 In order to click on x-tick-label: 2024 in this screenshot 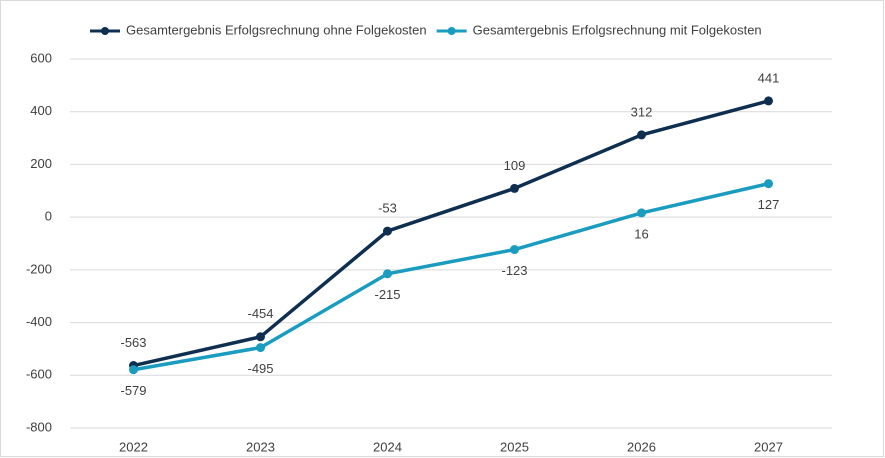, I will do `click(387, 446)`.